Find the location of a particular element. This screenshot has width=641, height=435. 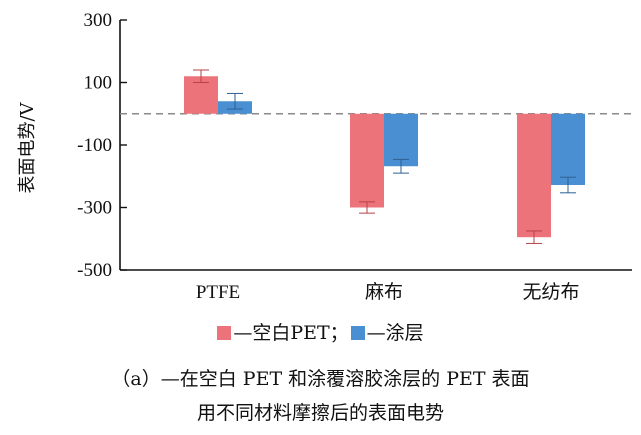

legend-label-coating: —涂层 is located at coordinates (395, 333).